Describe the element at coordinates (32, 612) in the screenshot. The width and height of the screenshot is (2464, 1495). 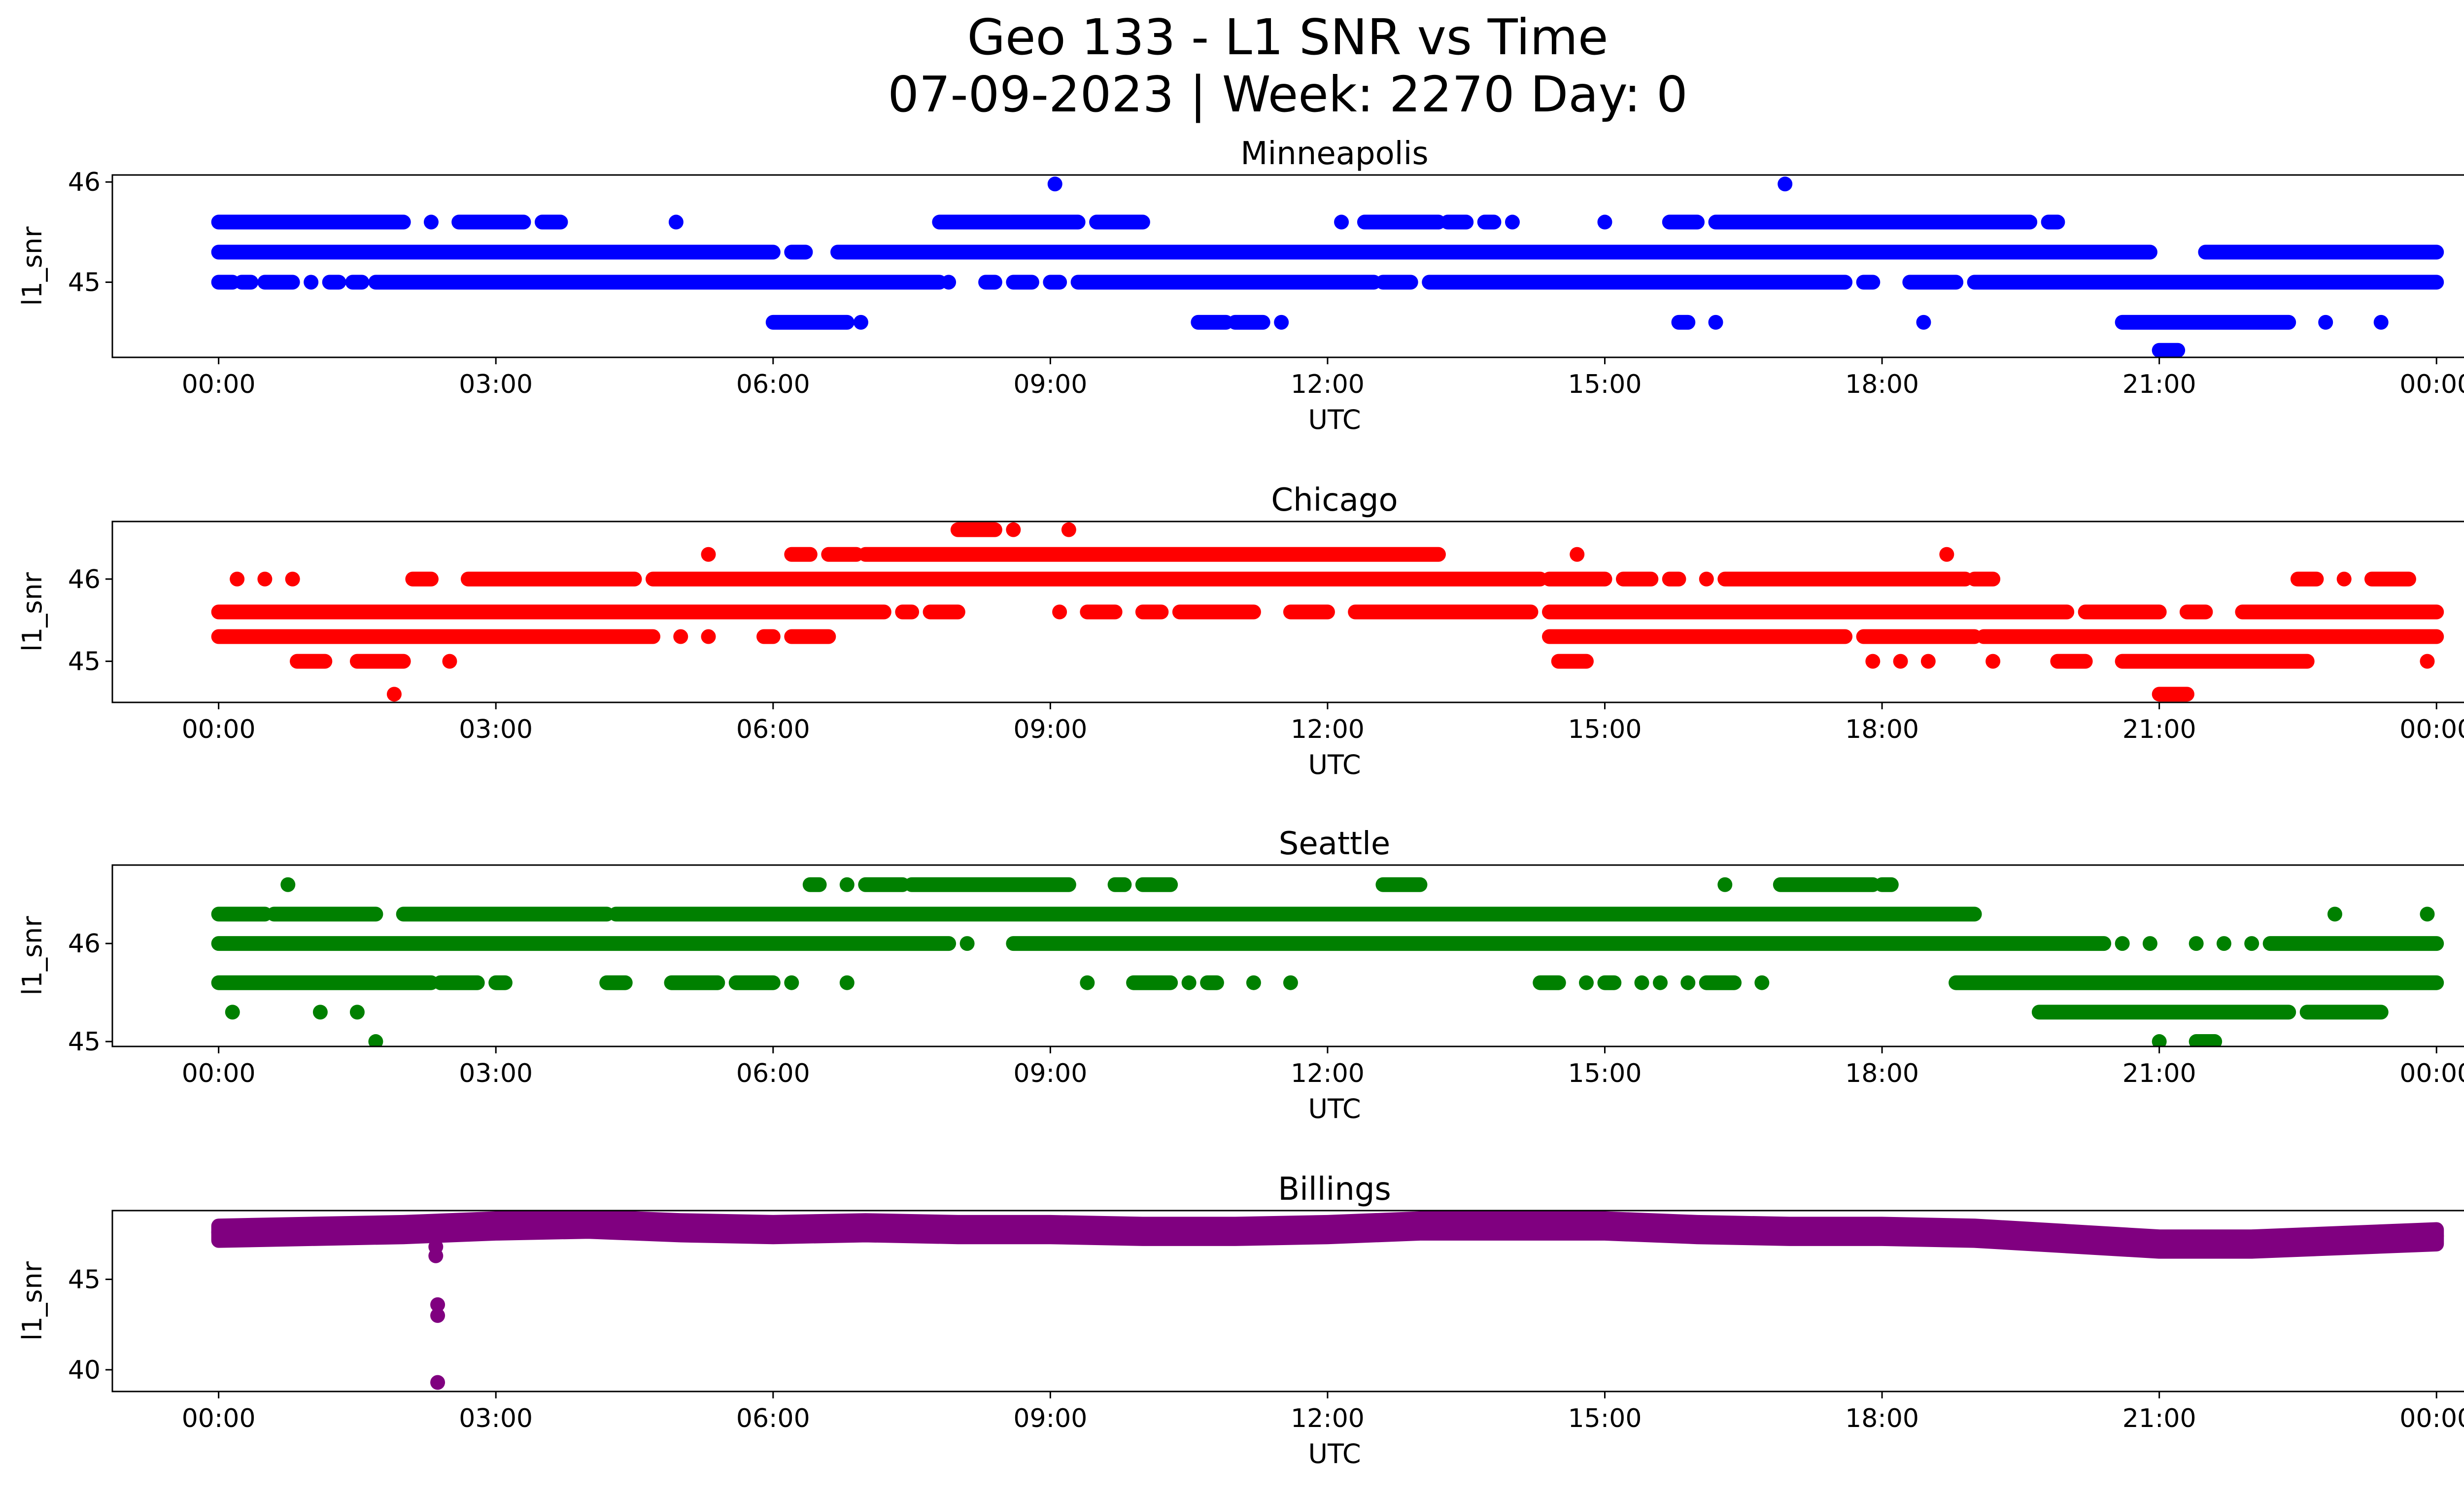
I see `y-axis-label: l1_snr` at that location.